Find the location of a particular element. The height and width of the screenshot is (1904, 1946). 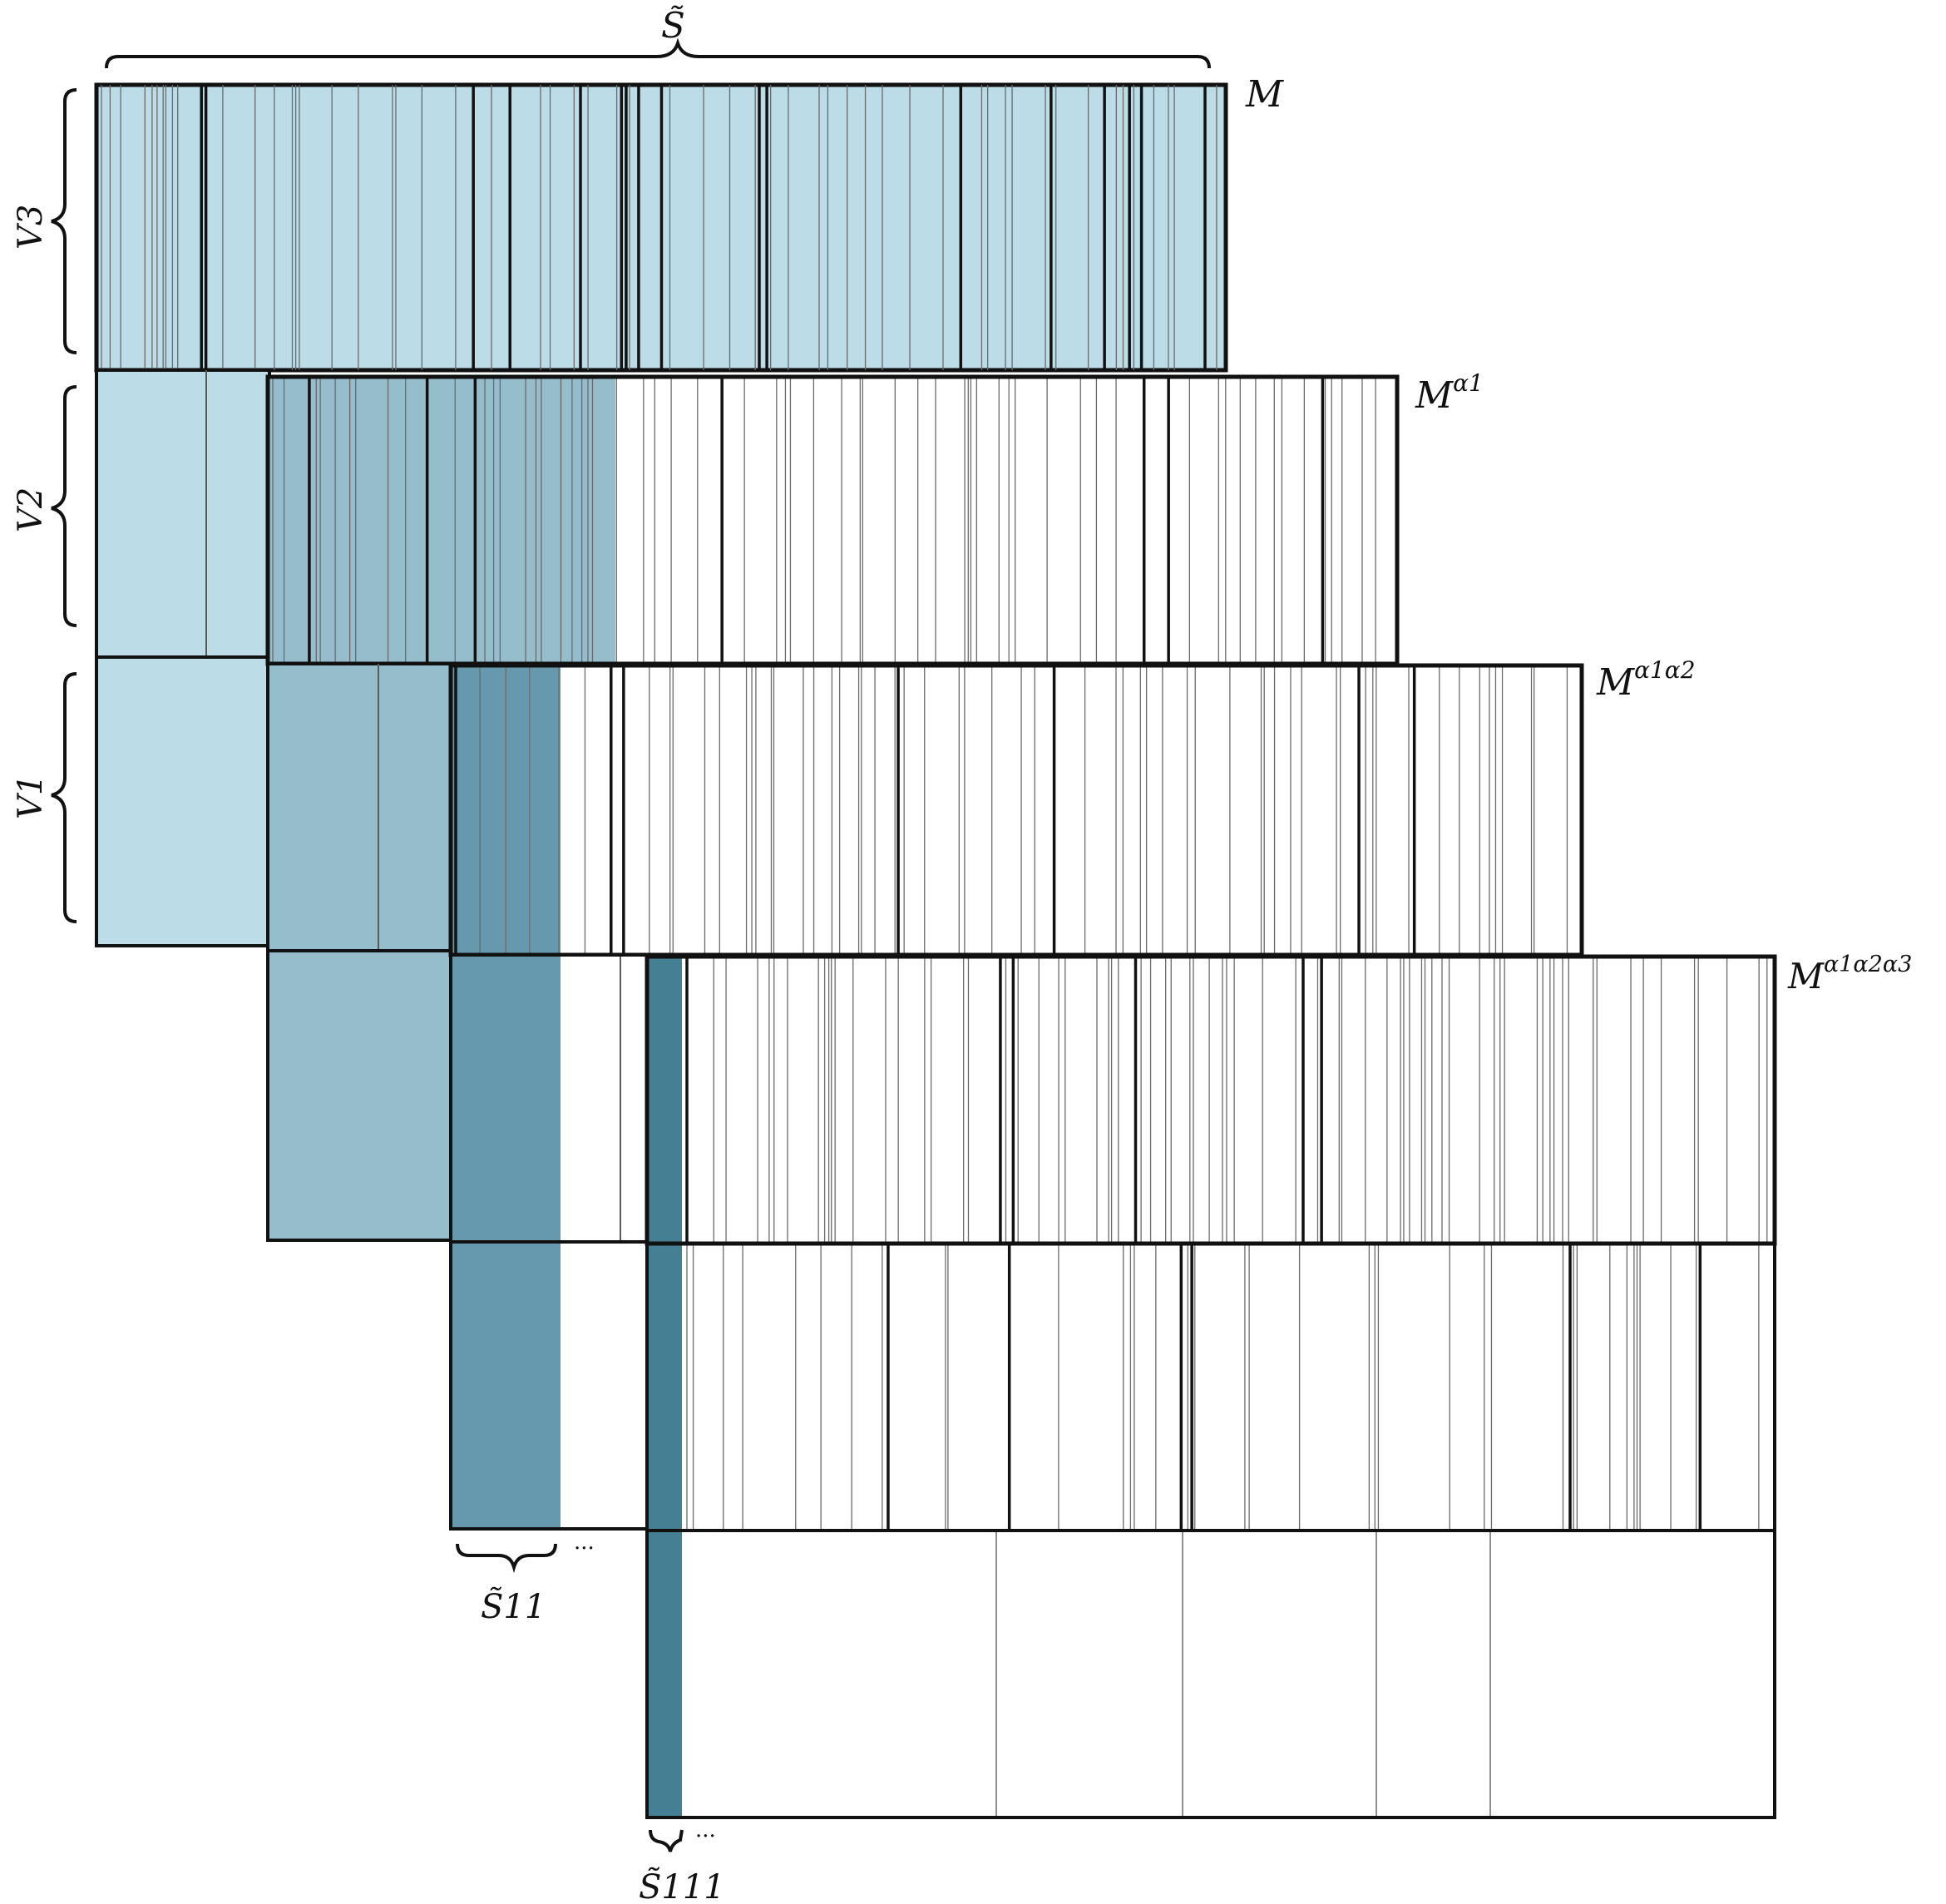

matrix-m-alpha1-label: Mα1 is located at coordinates (1449, 393).